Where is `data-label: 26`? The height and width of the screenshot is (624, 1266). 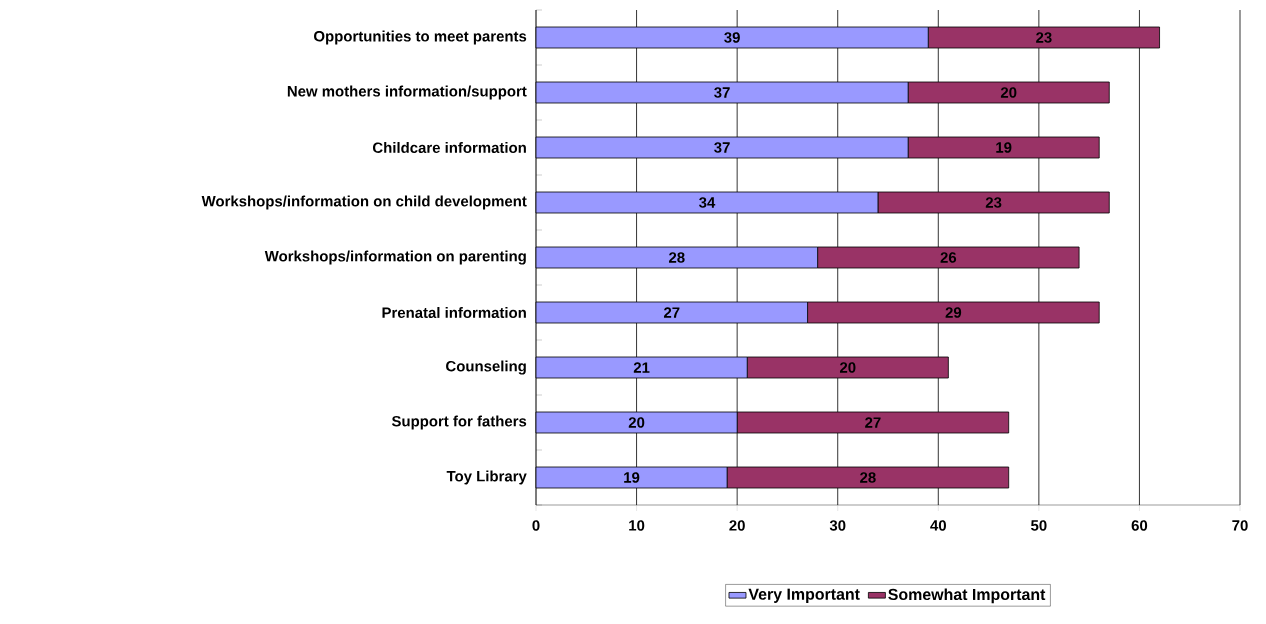 data-label: 26 is located at coordinates (948, 257).